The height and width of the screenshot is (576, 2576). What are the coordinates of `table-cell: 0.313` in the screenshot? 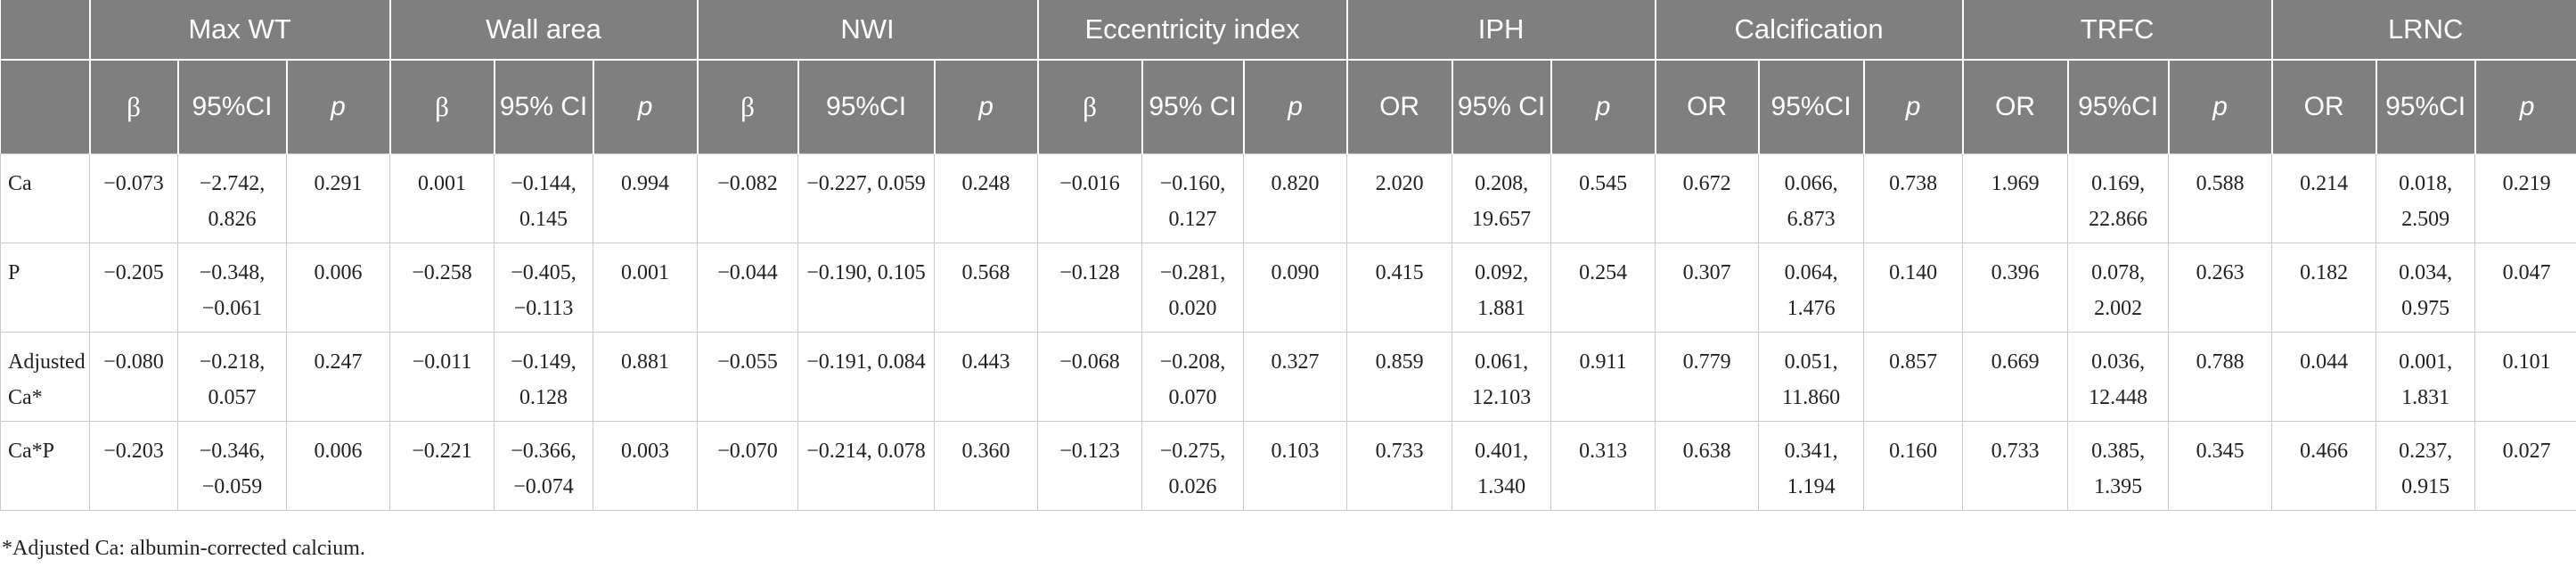 It's located at (1603, 466).